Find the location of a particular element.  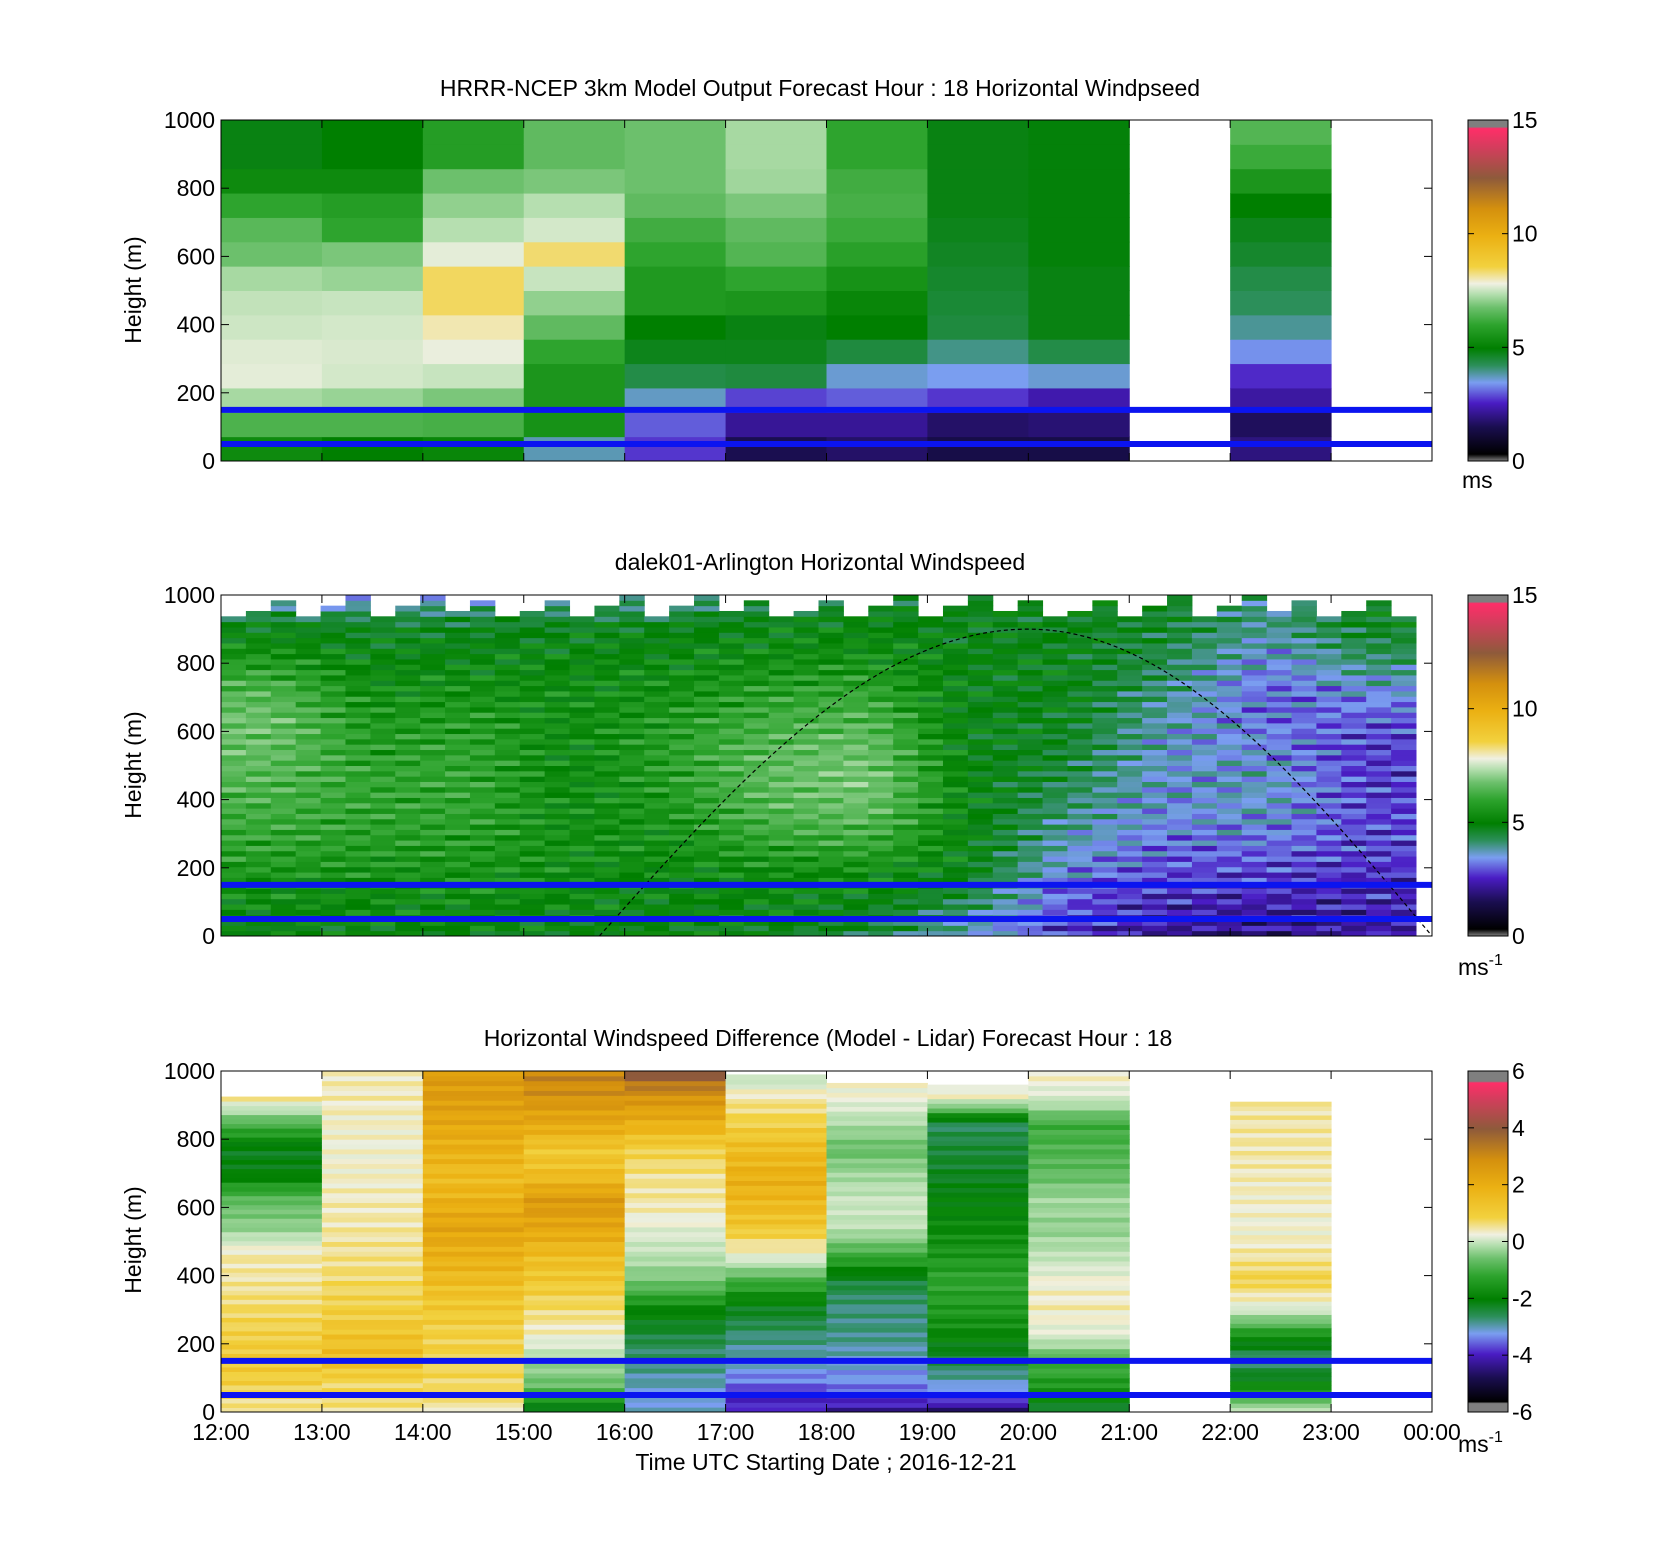

y-tick-label: 0 is located at coordinates (208, 461).